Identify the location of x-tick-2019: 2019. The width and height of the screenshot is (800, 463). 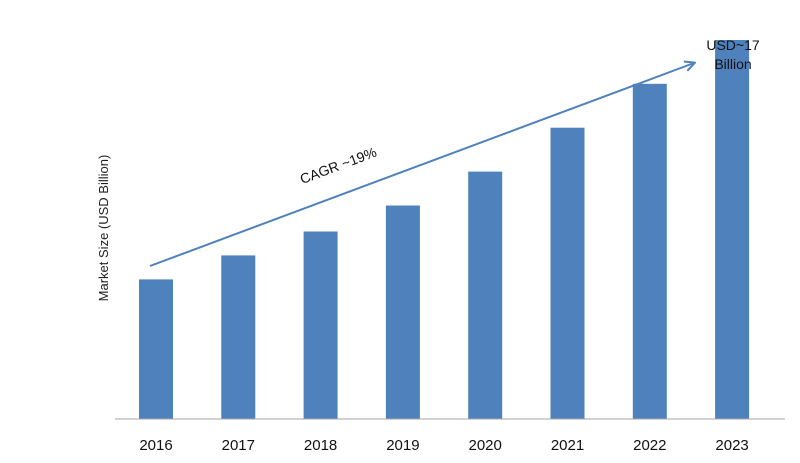
(402, 445).